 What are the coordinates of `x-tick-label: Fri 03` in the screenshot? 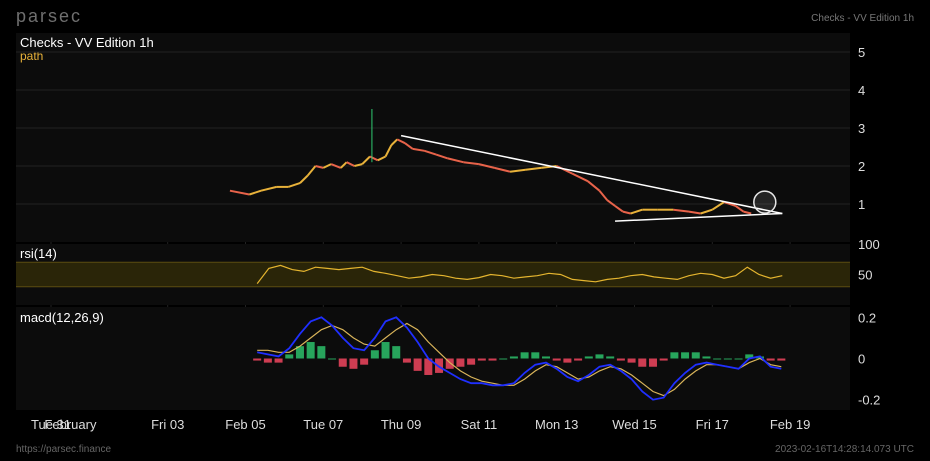 It's located at (167, 424).